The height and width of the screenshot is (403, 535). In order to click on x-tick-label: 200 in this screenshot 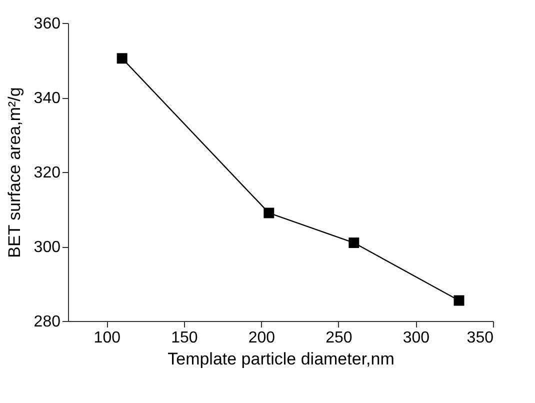, I will do `click(262, 338)`.